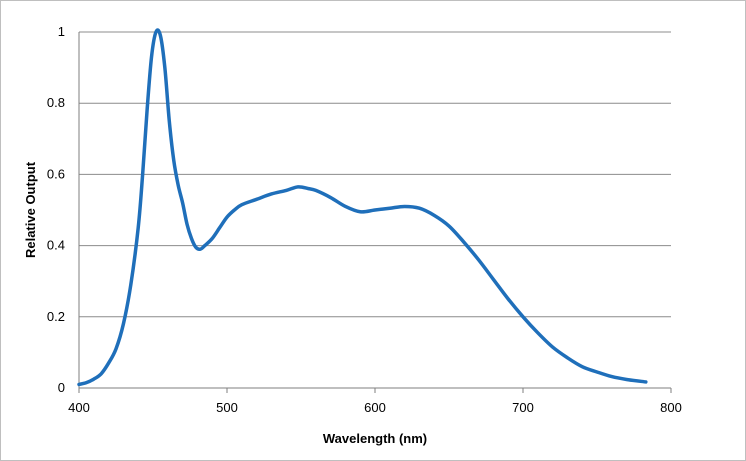 The height and width of the screenshot is (461, 746). I want to click on y-tick-label: 0.2, so click(56, 316).